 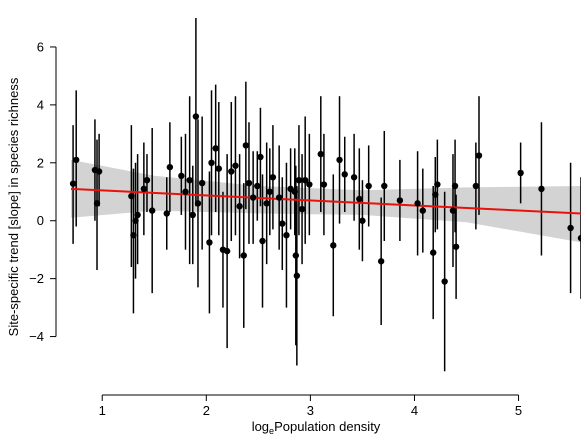 I want to click on y-tick-label-5: 6, so click(x=40, y=46).